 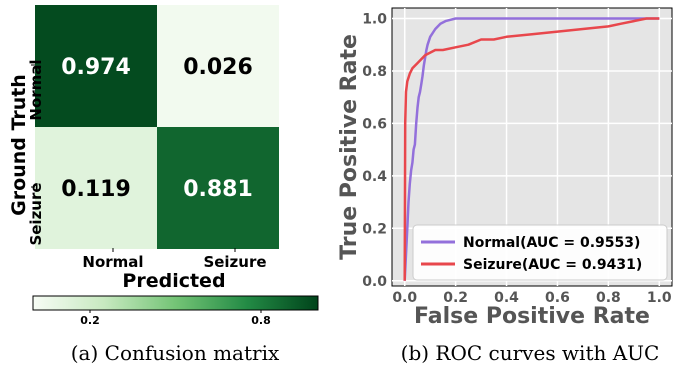 What do you see at coordinates (374, 124) in the screenshot?
I see `roc-ytick-label: 0.6` at bounding box center [374, 124].